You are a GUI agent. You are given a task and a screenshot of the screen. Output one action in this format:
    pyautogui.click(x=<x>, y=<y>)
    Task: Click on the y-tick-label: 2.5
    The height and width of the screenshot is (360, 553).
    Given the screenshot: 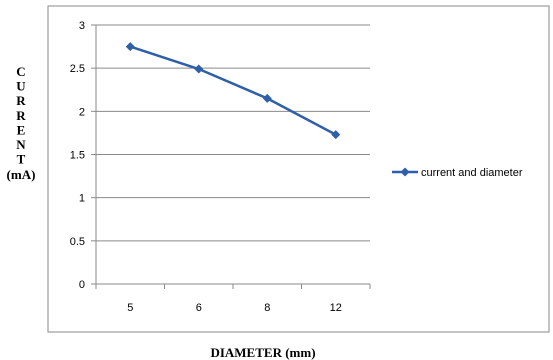 What is the action you would take?
    pyautogui.click(x=77, y=69)
    